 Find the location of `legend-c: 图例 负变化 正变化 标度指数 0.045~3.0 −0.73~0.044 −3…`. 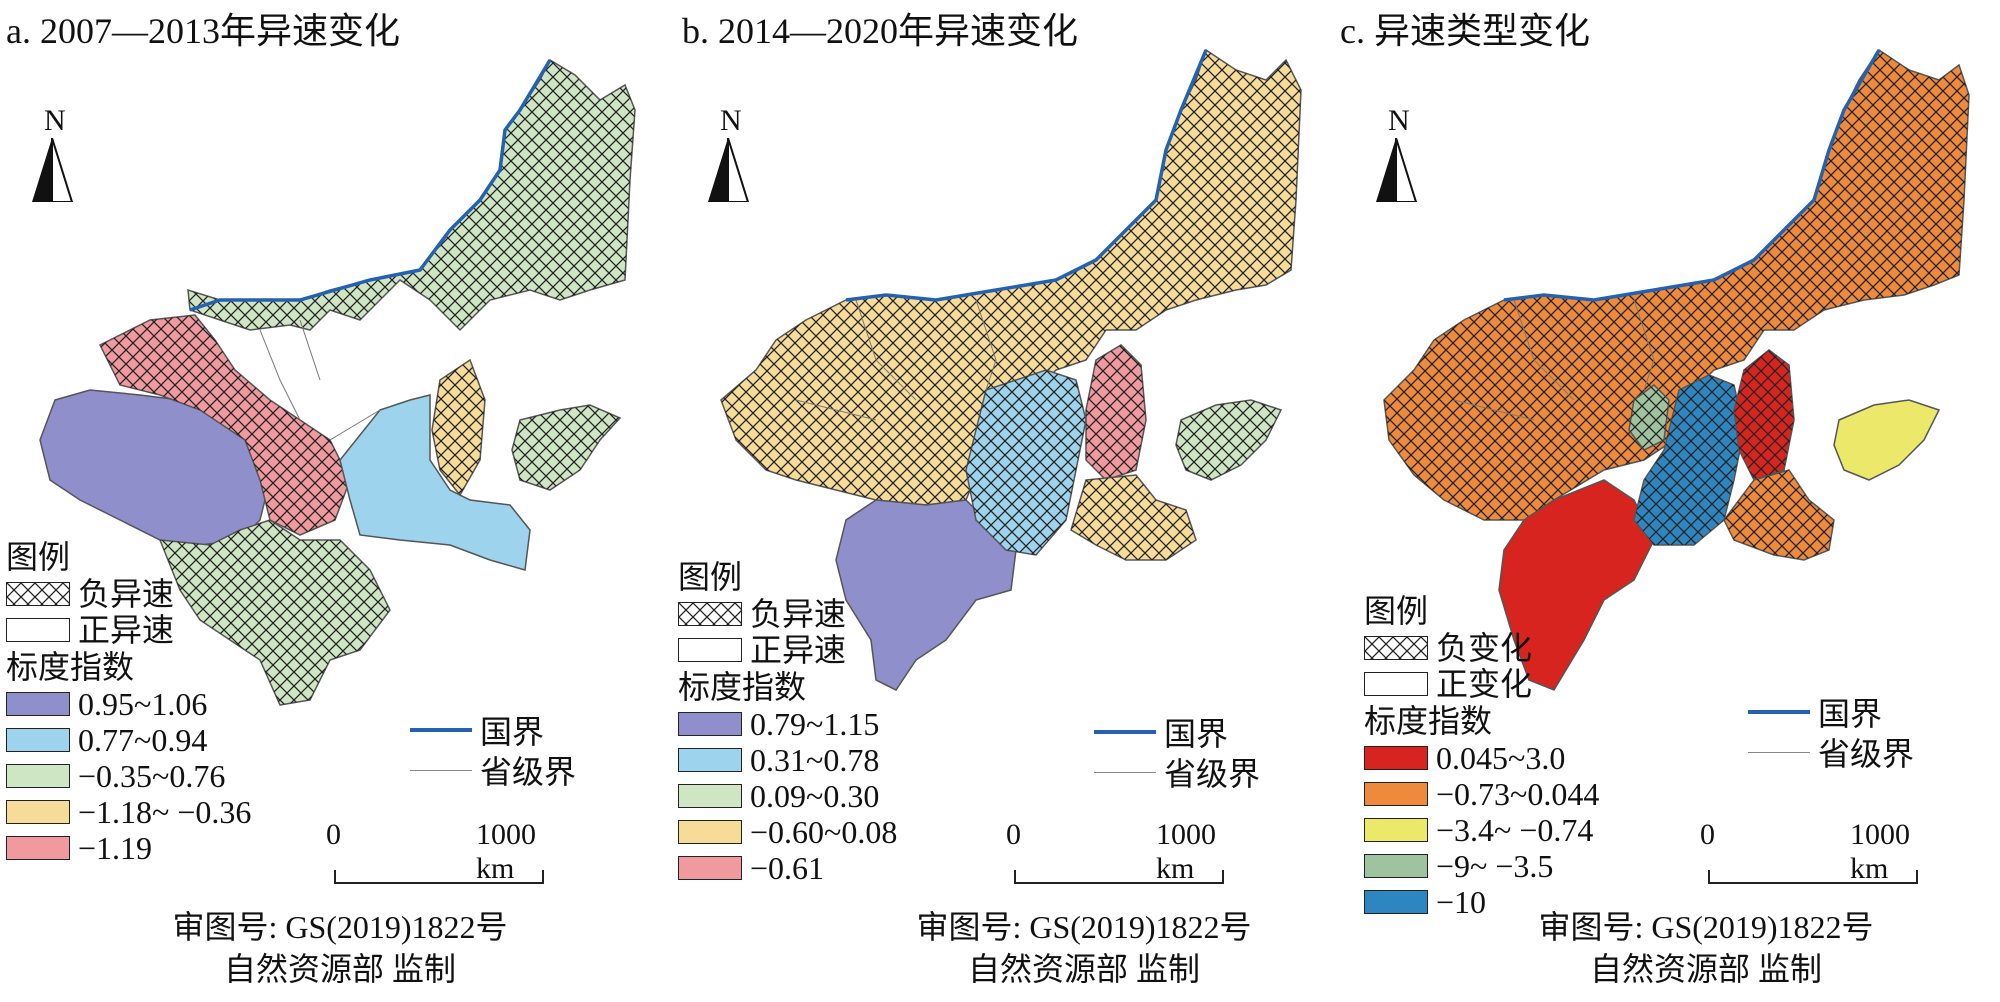

legend-c: 图例 负变化 正变化 标度指数 0.045~3.0 −0.73~0.044 −3… is located at coordinates (1481, 756).